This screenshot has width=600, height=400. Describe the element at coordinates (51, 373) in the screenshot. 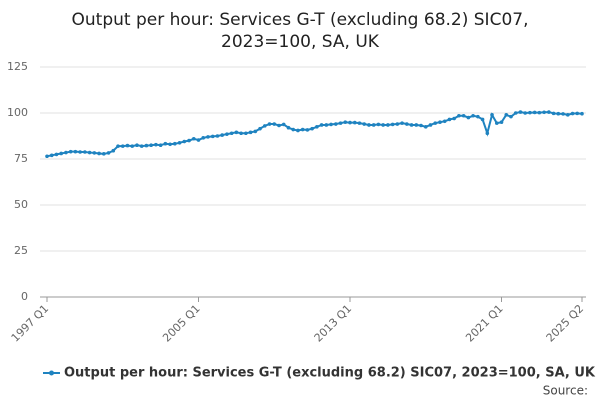

I see `legend-marker` at that location.